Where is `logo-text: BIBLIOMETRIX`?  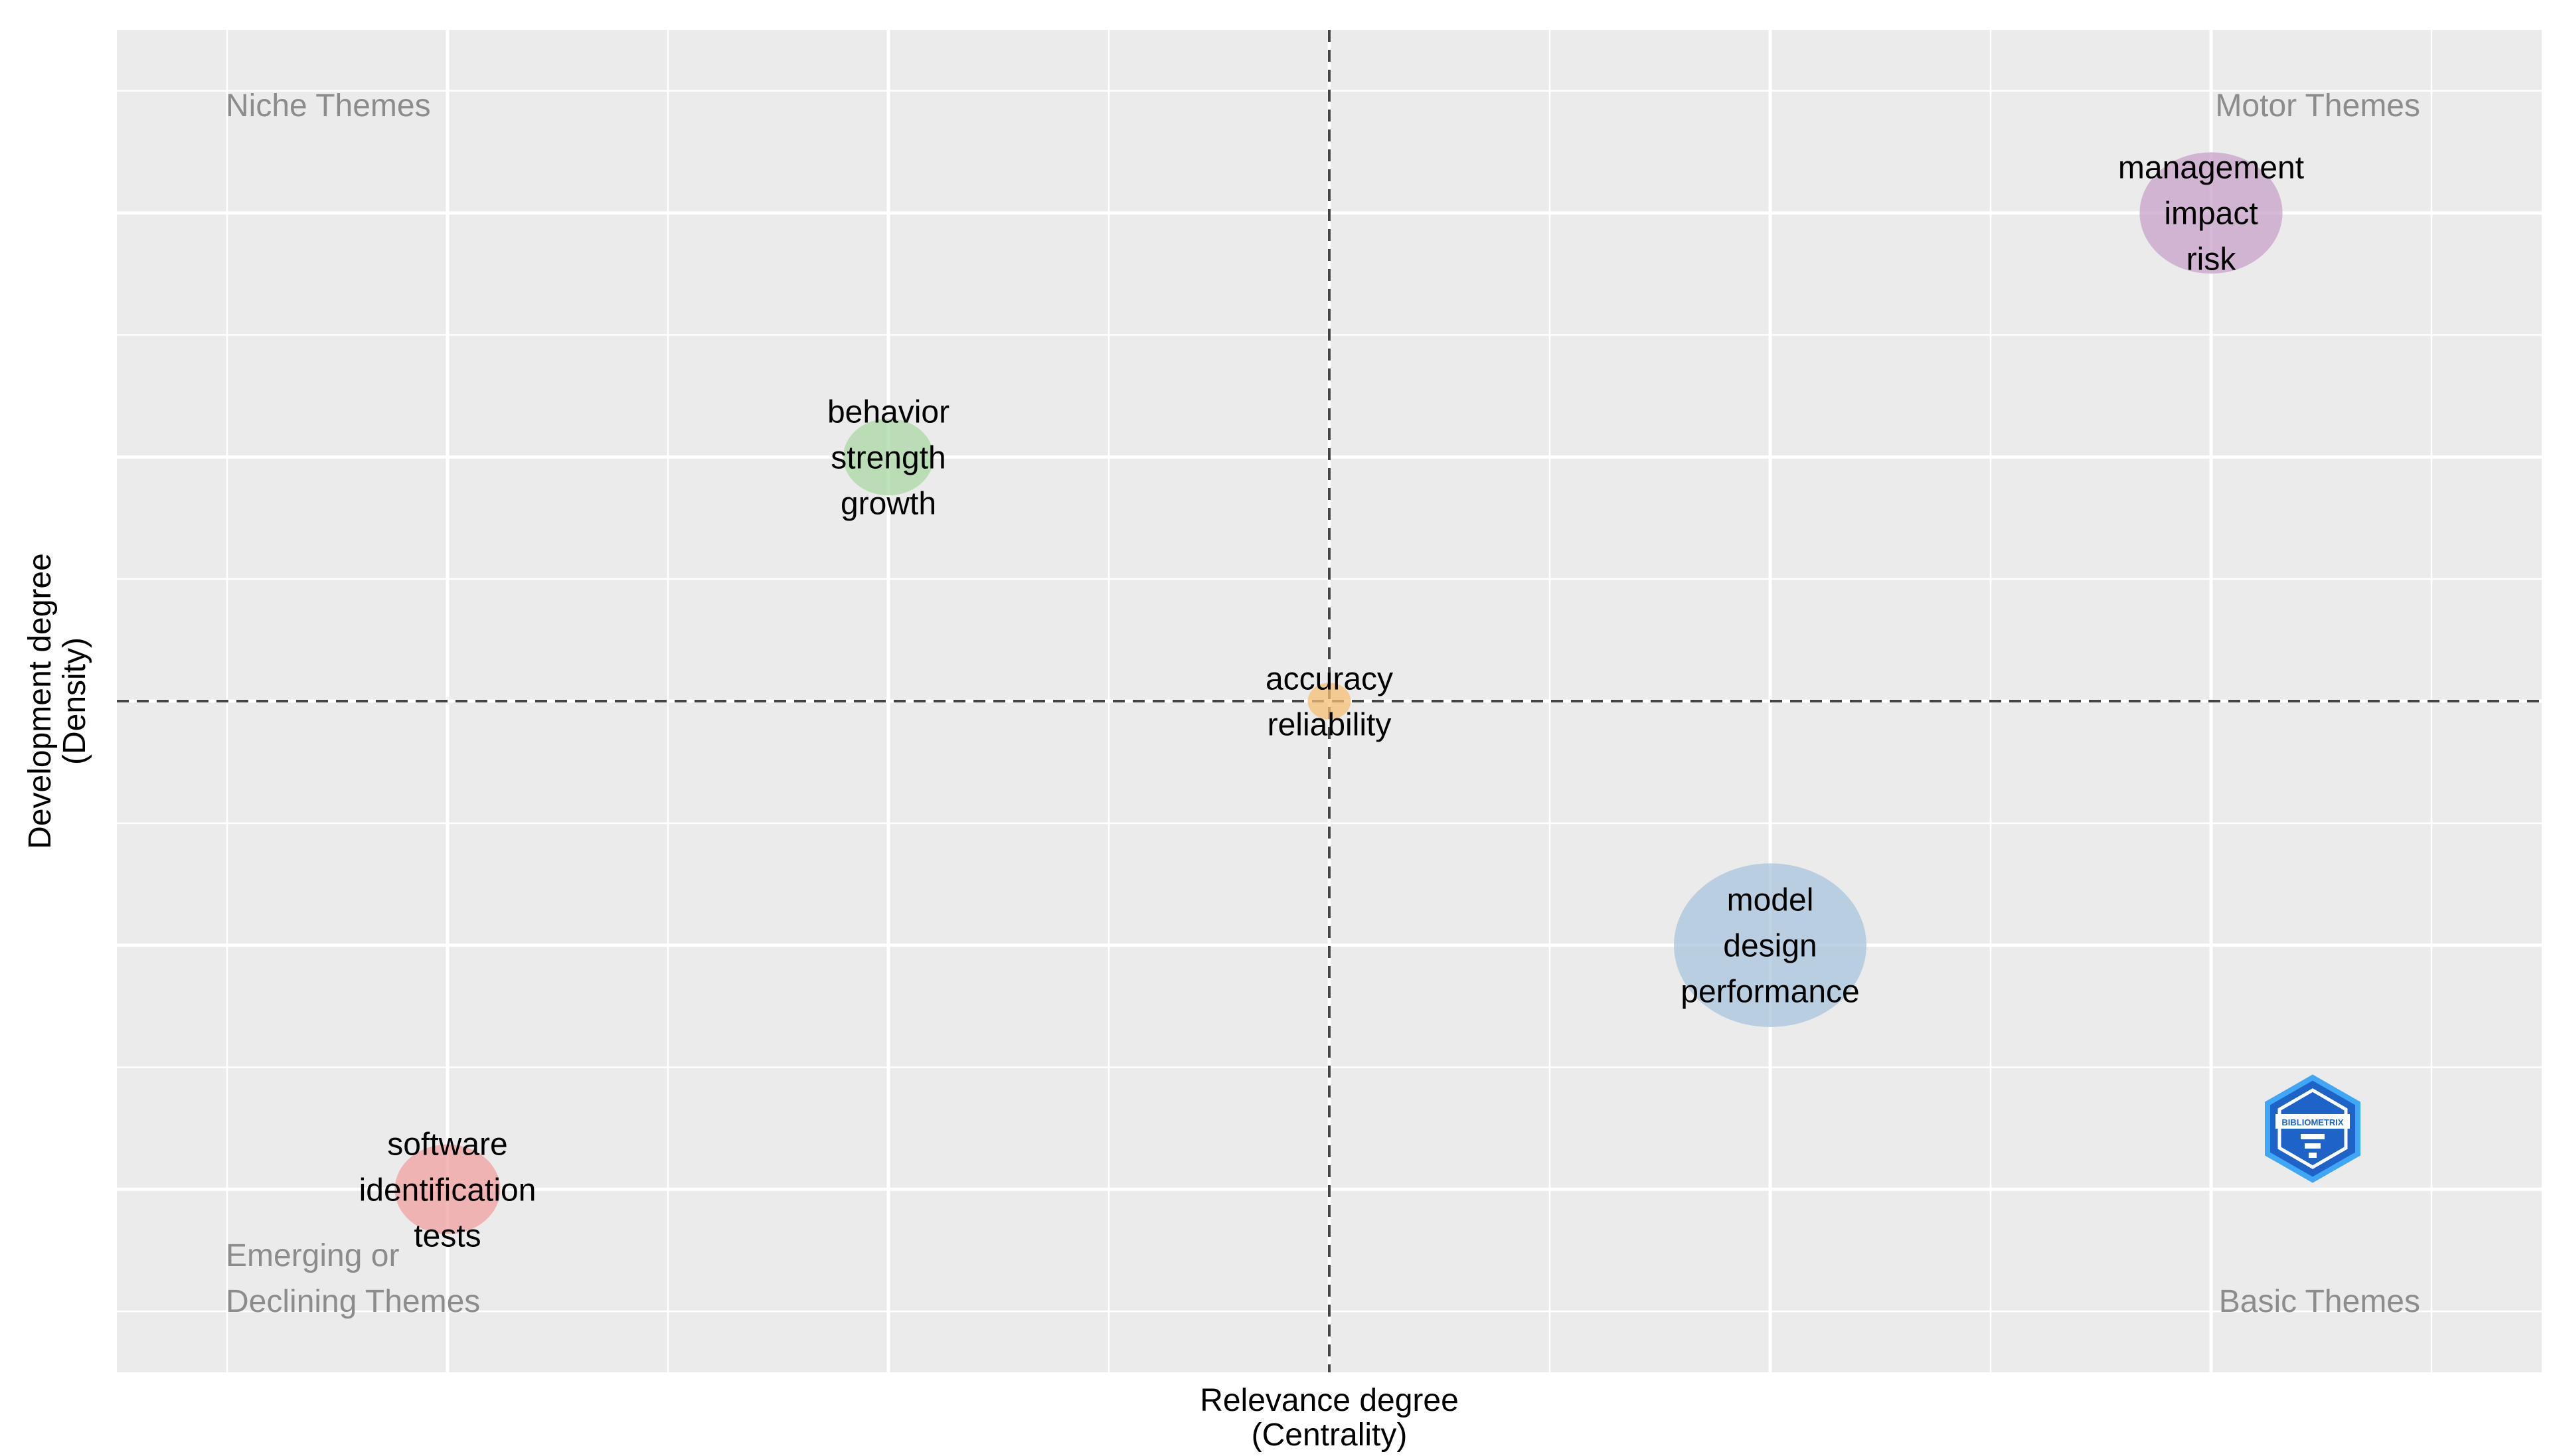
logo-text: BIBLIOMETRIX is located at coordinates (2312, 1122).